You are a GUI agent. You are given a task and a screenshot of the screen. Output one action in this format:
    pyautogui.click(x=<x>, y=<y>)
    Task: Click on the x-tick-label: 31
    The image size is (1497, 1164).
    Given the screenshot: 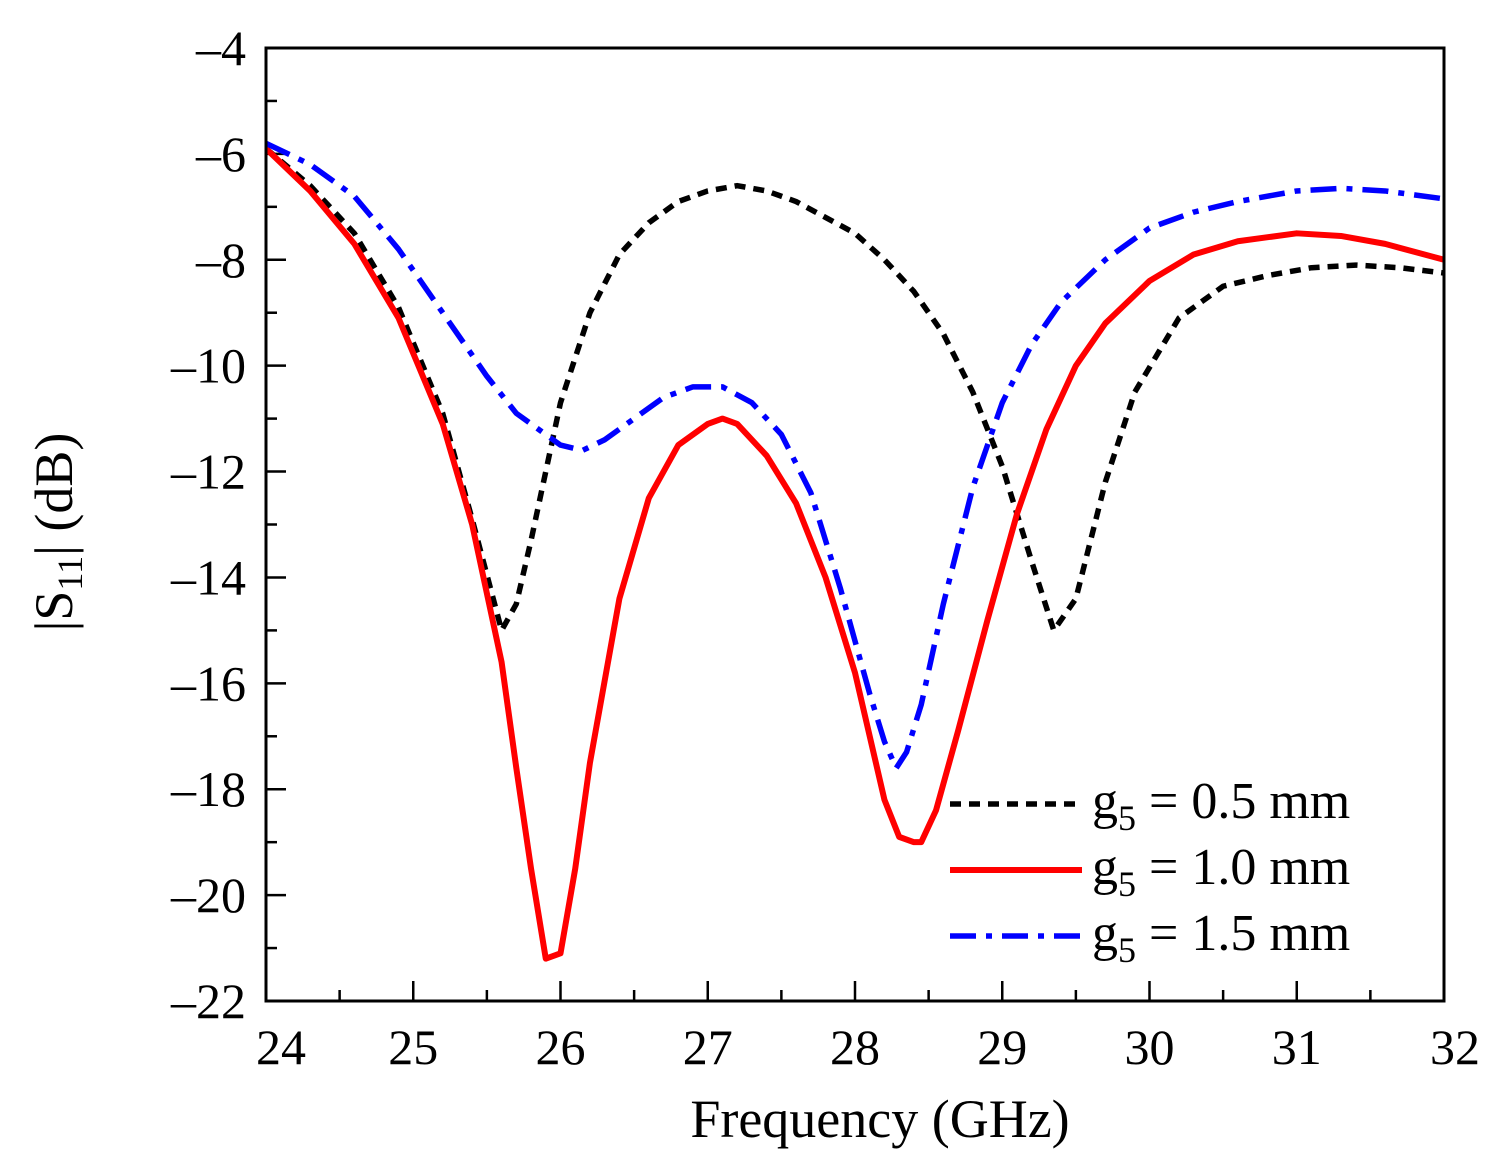 What is the action you would take?
    pyautogui.click(x=1297, y=1047)
    